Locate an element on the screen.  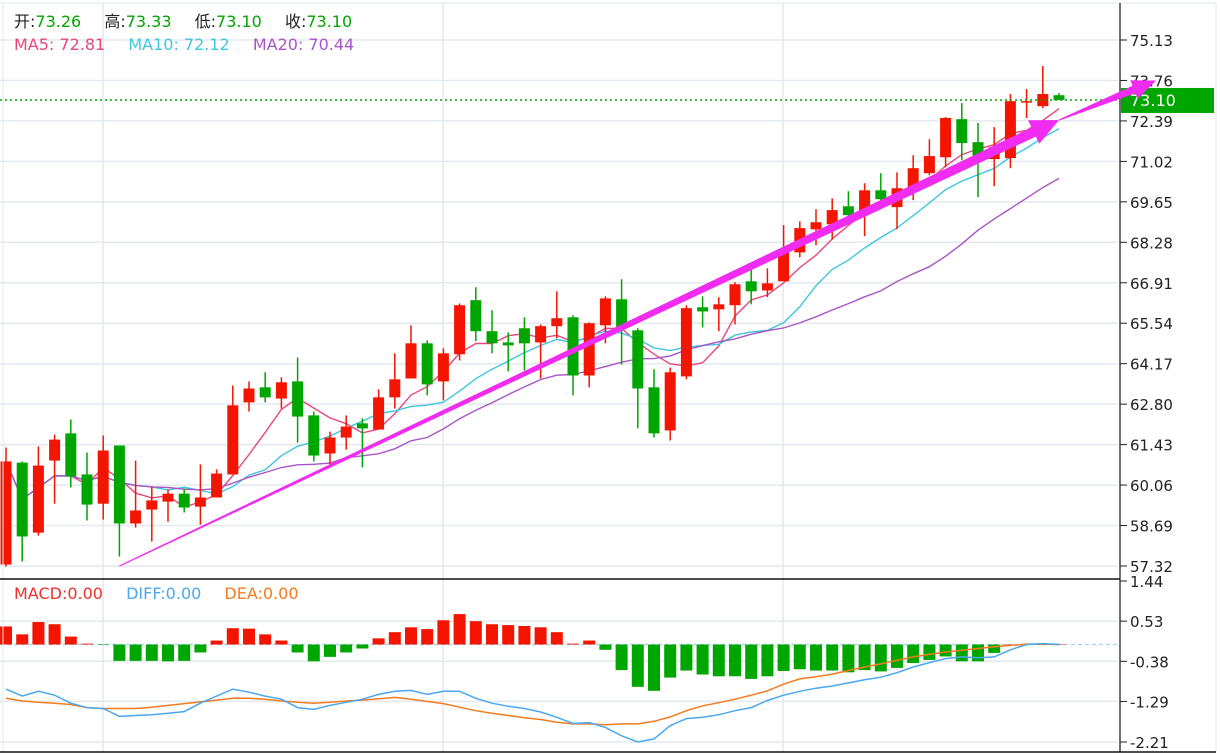
price-tick-label: 66.91 is located at coordinates (1151, 284).